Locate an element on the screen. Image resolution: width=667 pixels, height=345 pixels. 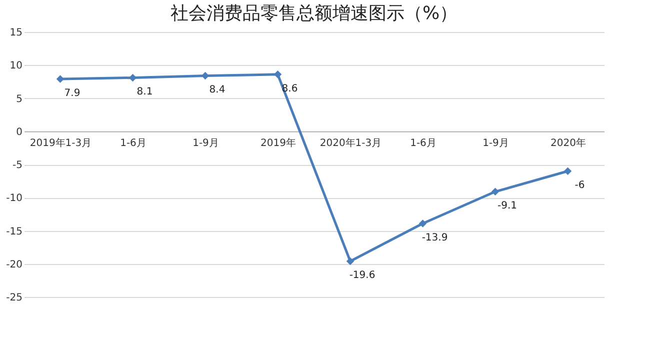
data-label: -13.9 is located at coordinates (435, 238).